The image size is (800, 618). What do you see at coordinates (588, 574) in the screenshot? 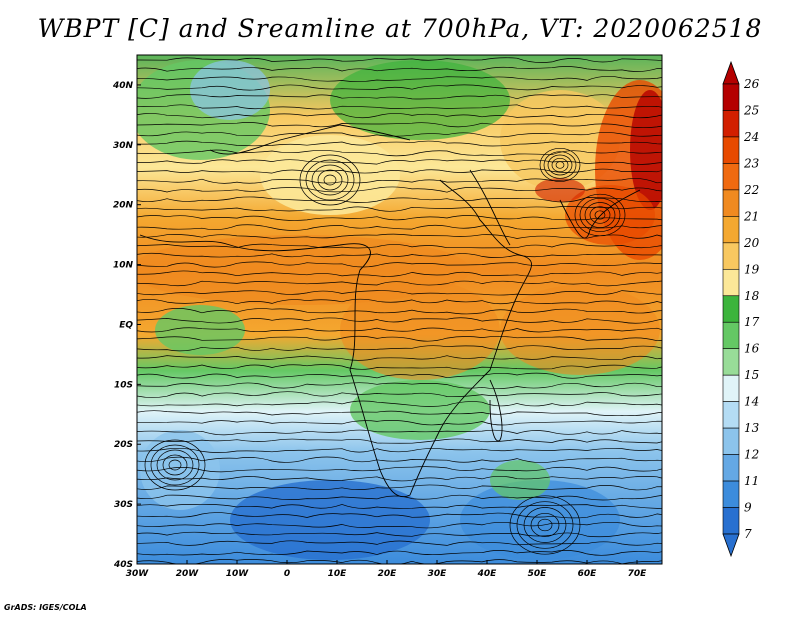
I see `lon-label: 60E` at bounding box center [588, 574].